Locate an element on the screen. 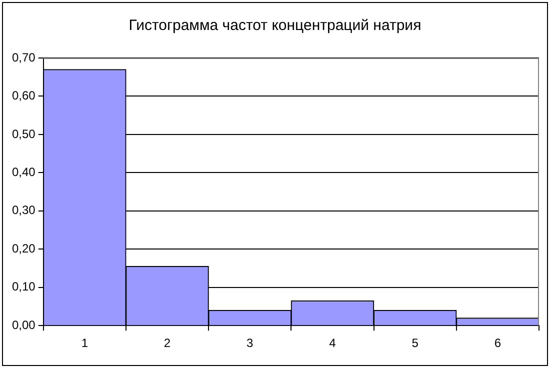  x-tick-label: 4 is located at coordinates (332, 343).